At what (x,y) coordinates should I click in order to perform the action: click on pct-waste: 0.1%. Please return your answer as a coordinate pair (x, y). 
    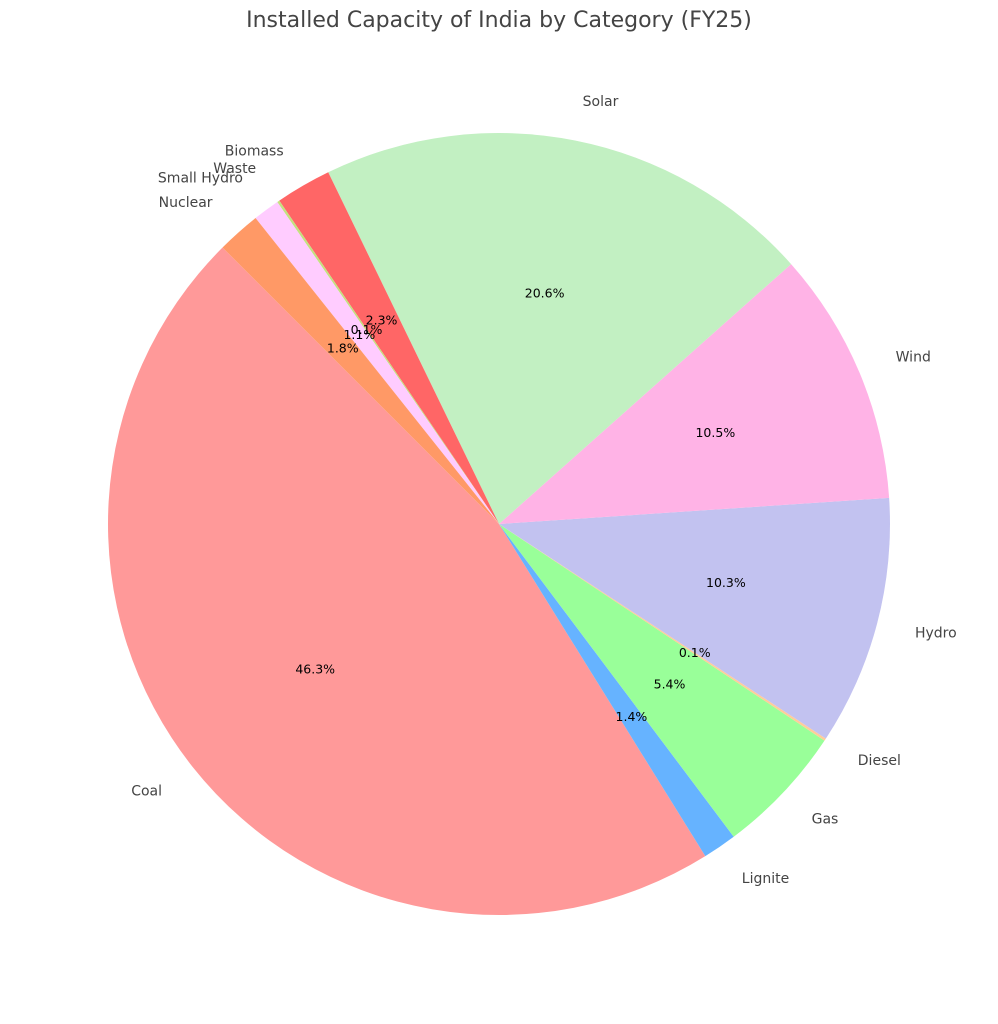
    Looking at the image, I should click on (367, 329).